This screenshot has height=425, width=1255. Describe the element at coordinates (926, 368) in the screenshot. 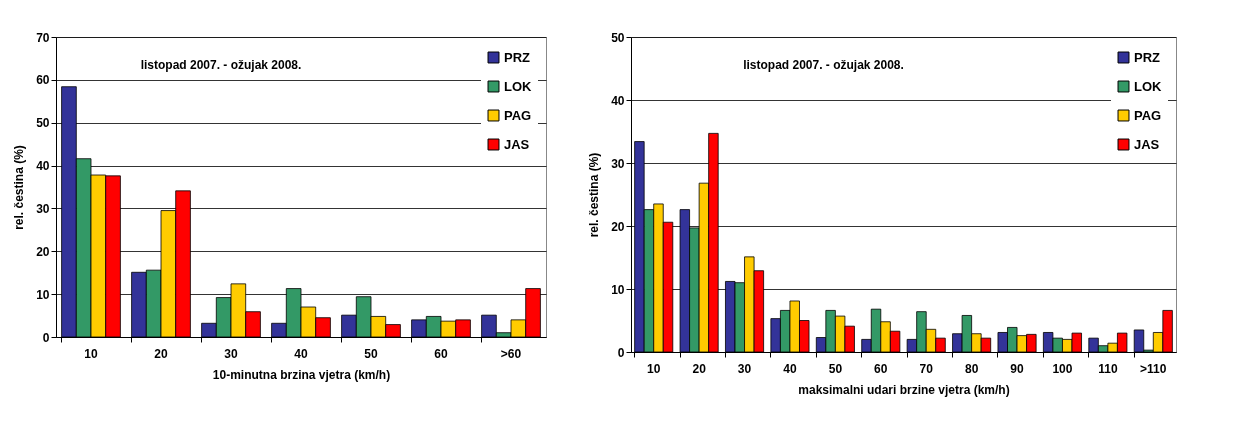

I see `x-tick-label: 70` at that location.